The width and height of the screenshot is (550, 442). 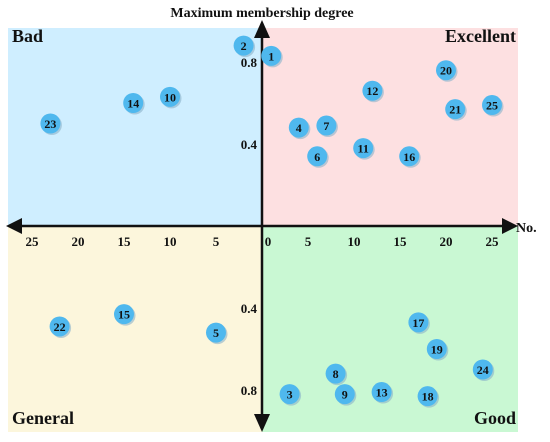 I want to click on point-label: 6, so click(x=317, y=157).